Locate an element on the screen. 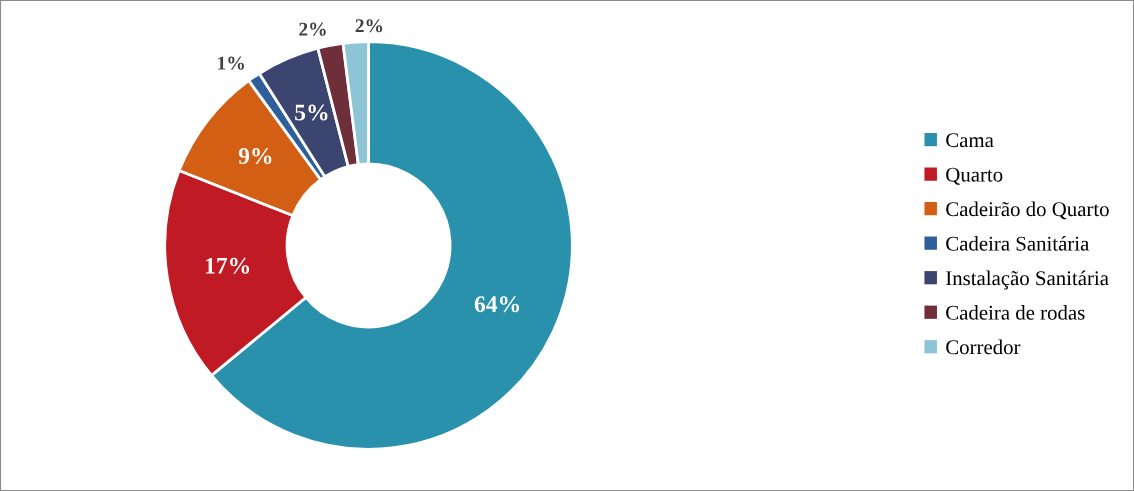  legend-label: Cadeirão do Quarto is located at coordinates (1027, 210).